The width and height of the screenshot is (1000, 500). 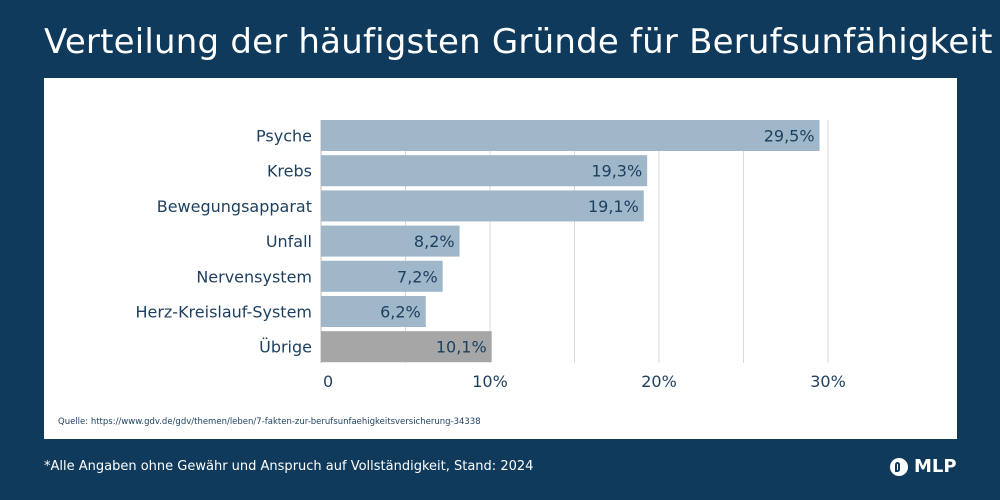 I want to click on category-label: Nervensystem, so click(x=254, y=276).